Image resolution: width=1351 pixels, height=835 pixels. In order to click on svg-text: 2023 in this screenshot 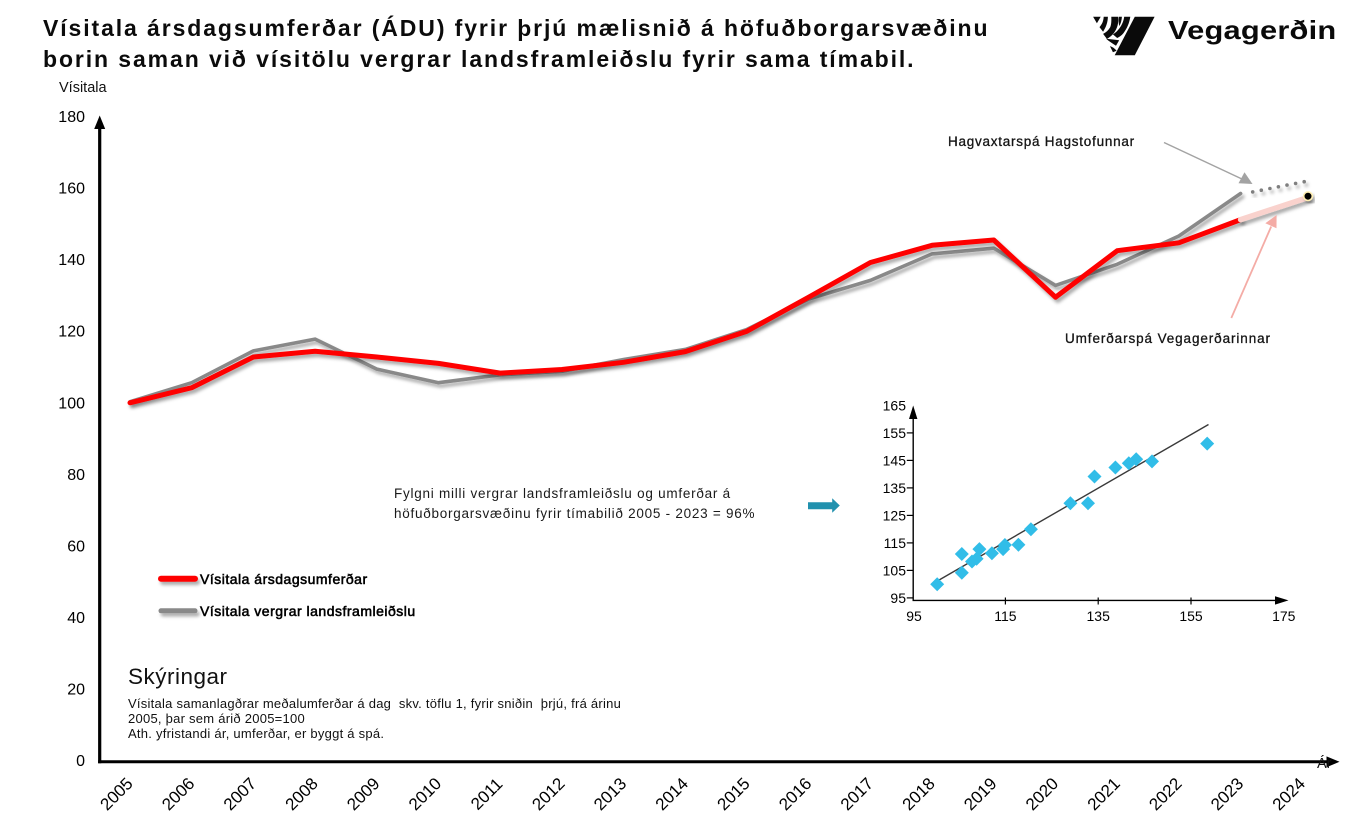, I will do `click(1227, 794)`.